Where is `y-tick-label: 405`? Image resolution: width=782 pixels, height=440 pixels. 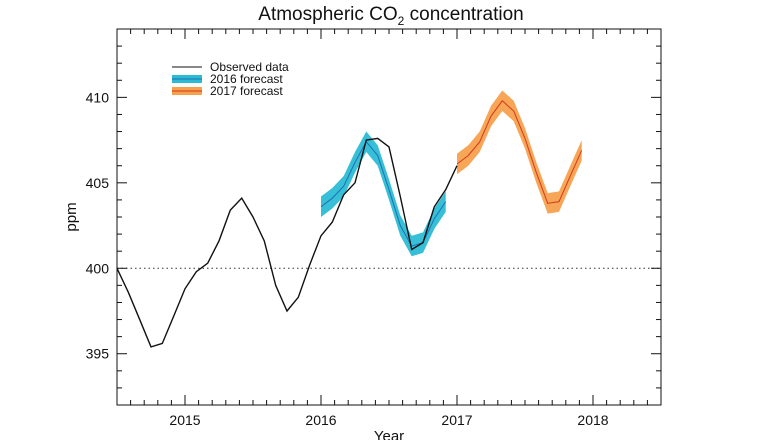
y-tick-label: 405 is located at coordinates (98, 183).